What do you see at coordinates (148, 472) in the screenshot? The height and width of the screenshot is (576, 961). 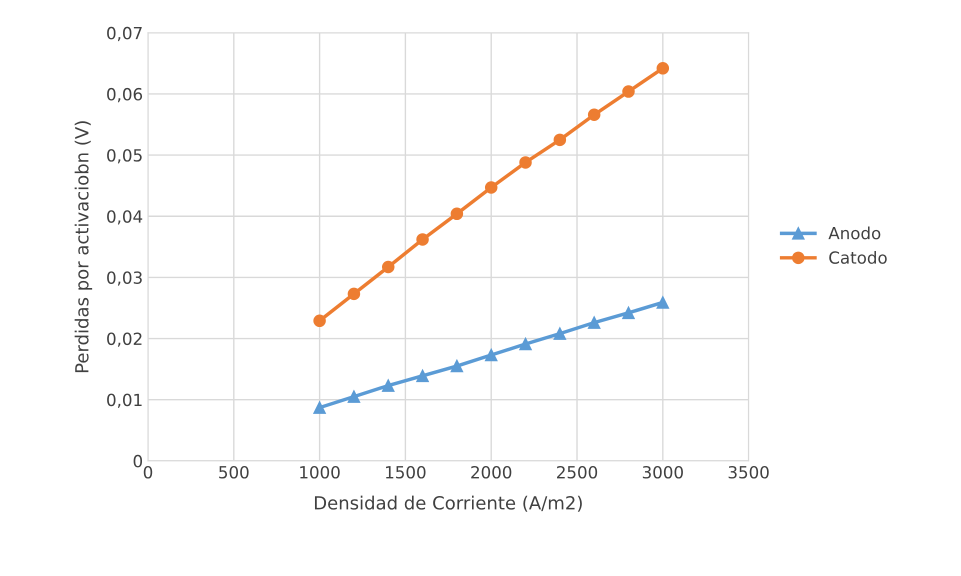 I see `x-tick-label: 0` at bounding box center [148, 472].